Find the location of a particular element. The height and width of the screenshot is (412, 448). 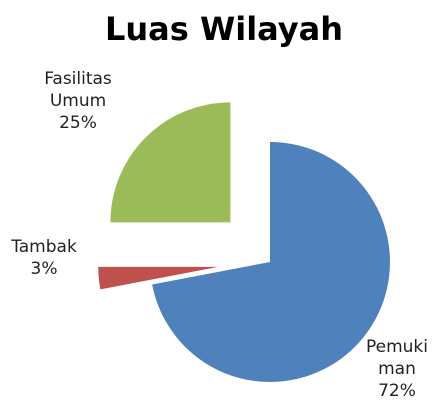

value-label: 3% is located at coordinates (44, 269).